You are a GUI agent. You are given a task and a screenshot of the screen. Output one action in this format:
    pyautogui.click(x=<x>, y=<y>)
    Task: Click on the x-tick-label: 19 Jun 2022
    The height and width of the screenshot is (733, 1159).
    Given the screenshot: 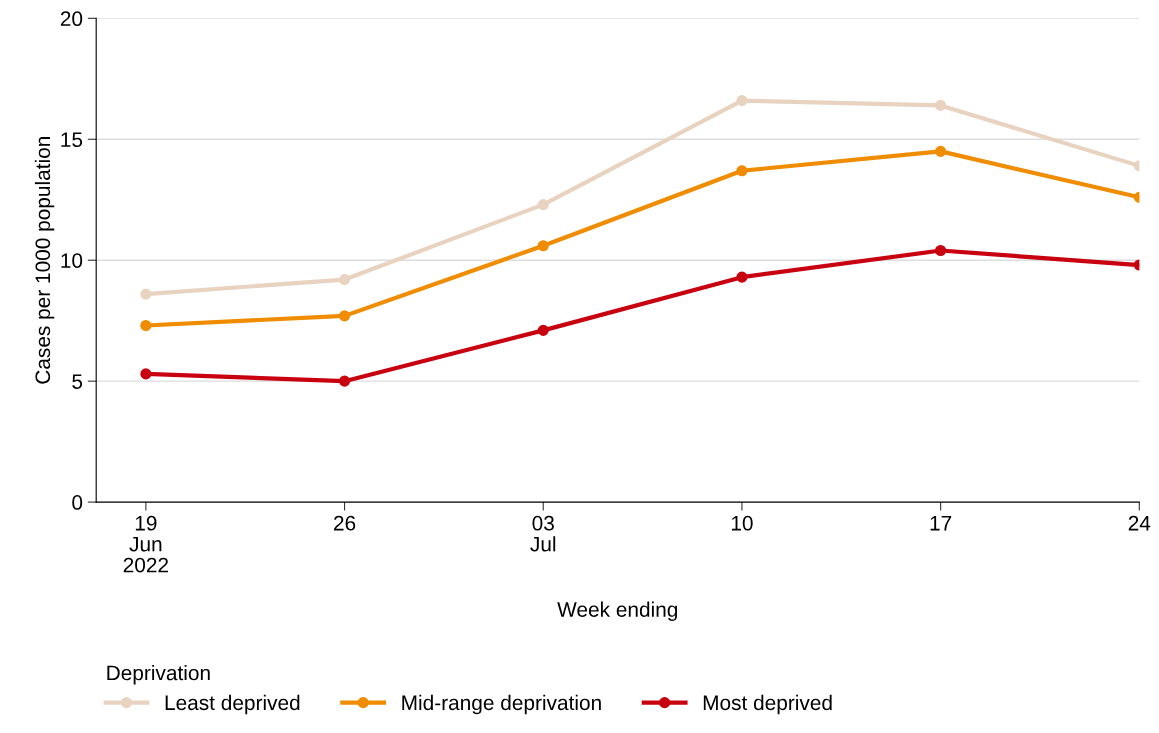 What is the action you would take?
    pyautogui.click(x=145, y=544)
    